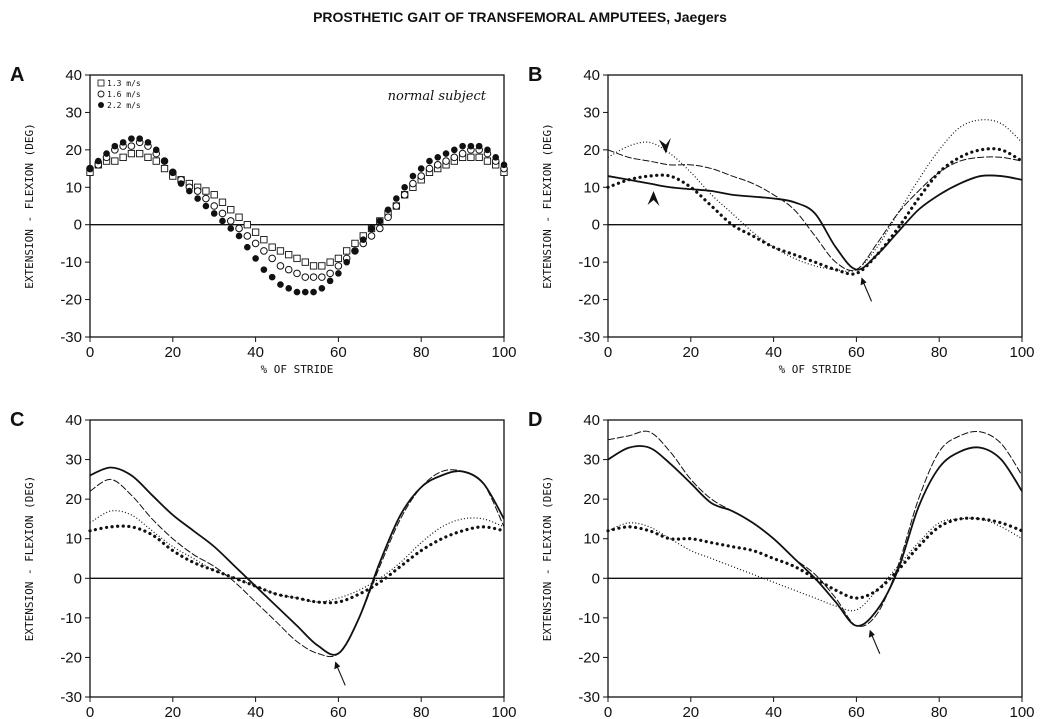 This screenshot has width=1040, height=719. Describe the element at coordinates (119, 94) in the screenshot. I see `legend: 1.3 m/s 1.6 m/s 2.2 m/s` at that location.